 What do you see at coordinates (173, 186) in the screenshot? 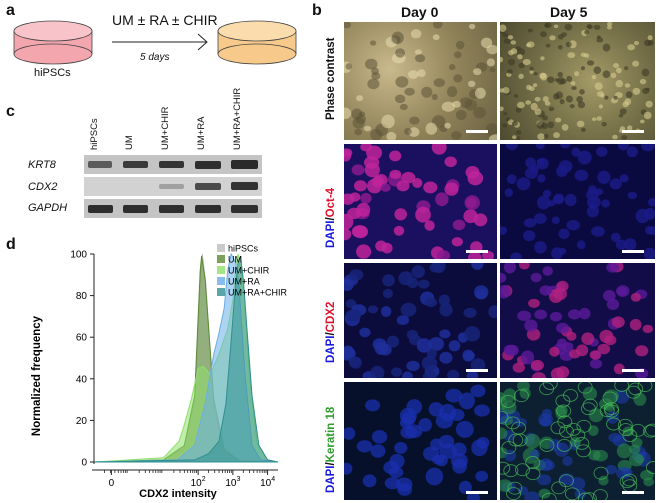
I see `western-blot-image` at bounding box center [173, 186].